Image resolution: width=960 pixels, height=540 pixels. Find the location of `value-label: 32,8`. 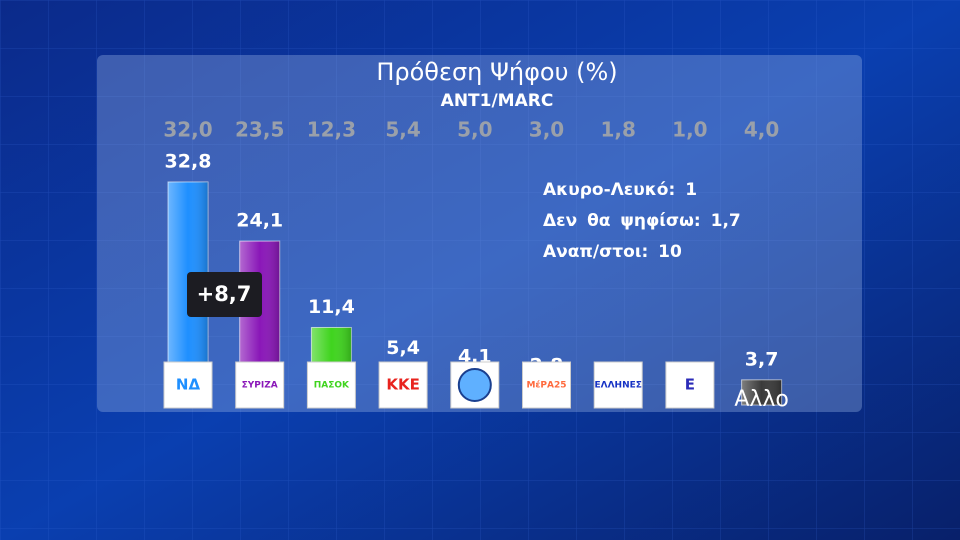

value-label: 32,8 is located at coordinates (188, 161).